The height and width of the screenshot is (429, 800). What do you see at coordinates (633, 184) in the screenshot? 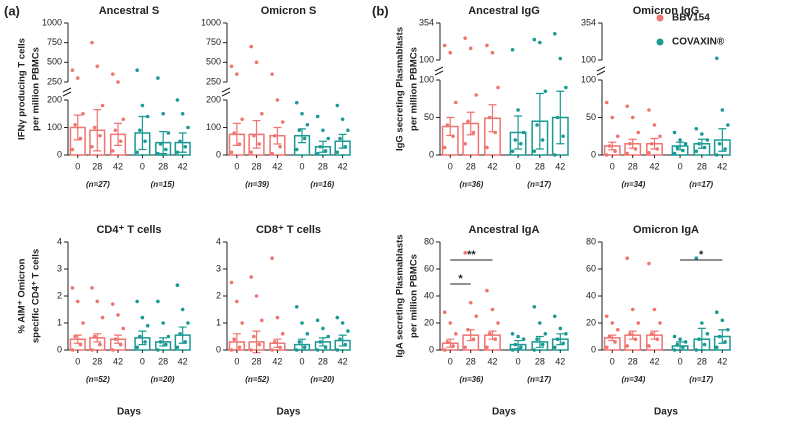
I see `n-label: (n=34)` at bounding box center [633, 184].